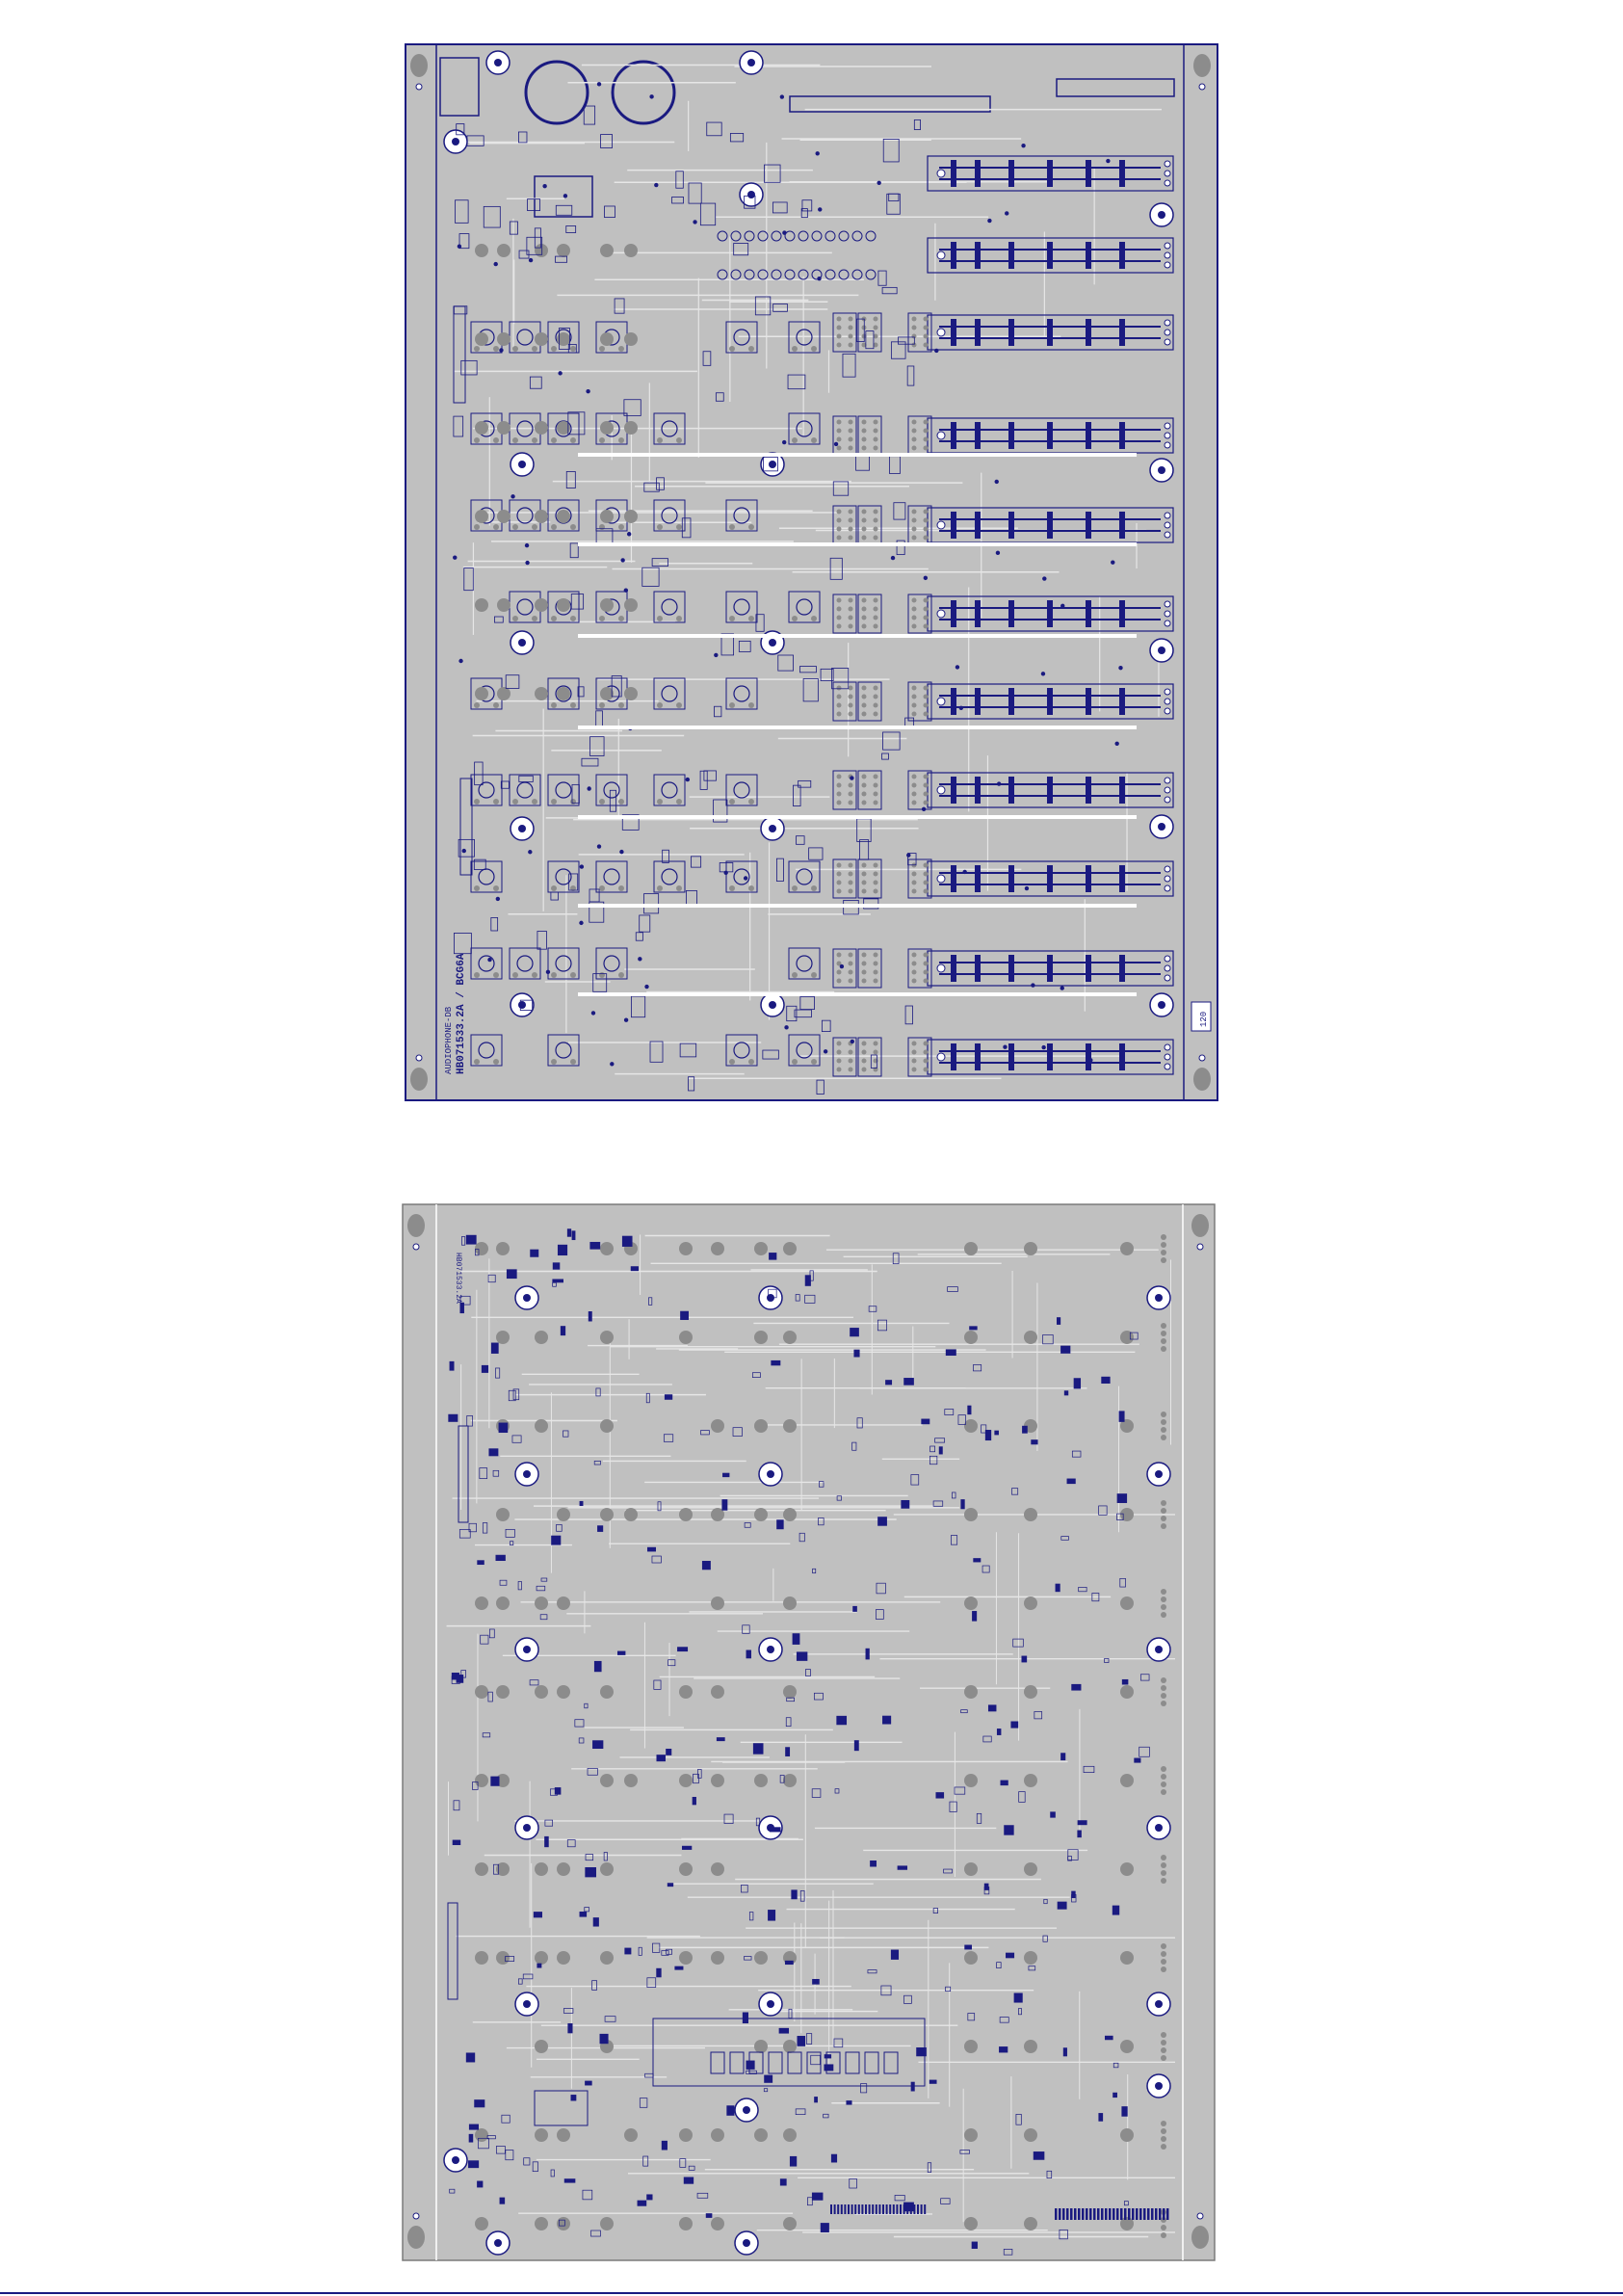  Describe the element at coordinates (722, 236) in the screenshot. I see `led` at that location.